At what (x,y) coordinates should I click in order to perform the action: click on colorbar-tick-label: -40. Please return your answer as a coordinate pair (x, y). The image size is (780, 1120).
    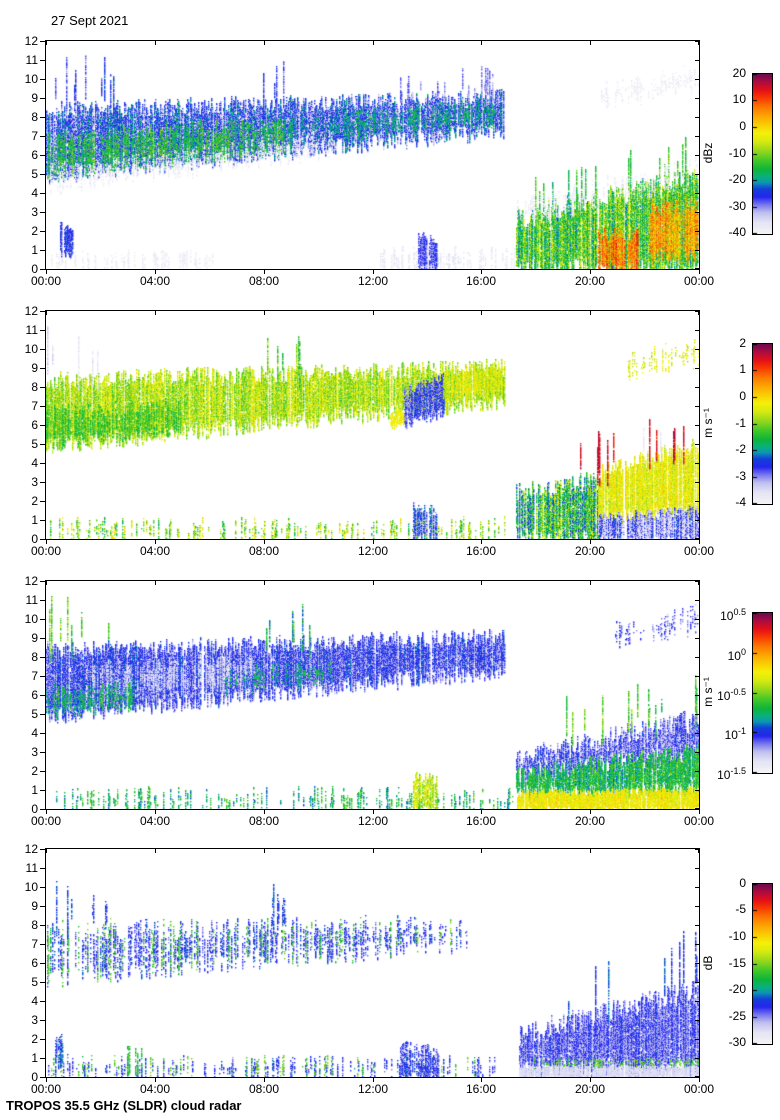
    Looking at the image, I should click on (737, 232).